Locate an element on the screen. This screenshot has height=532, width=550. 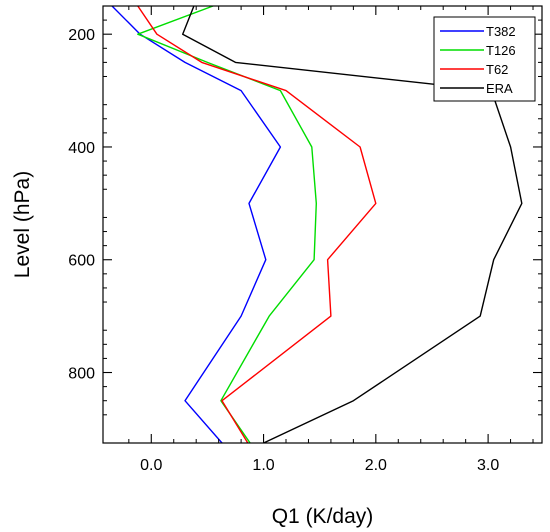
y-tick-label: 200 is located at coordinates (81, 35).